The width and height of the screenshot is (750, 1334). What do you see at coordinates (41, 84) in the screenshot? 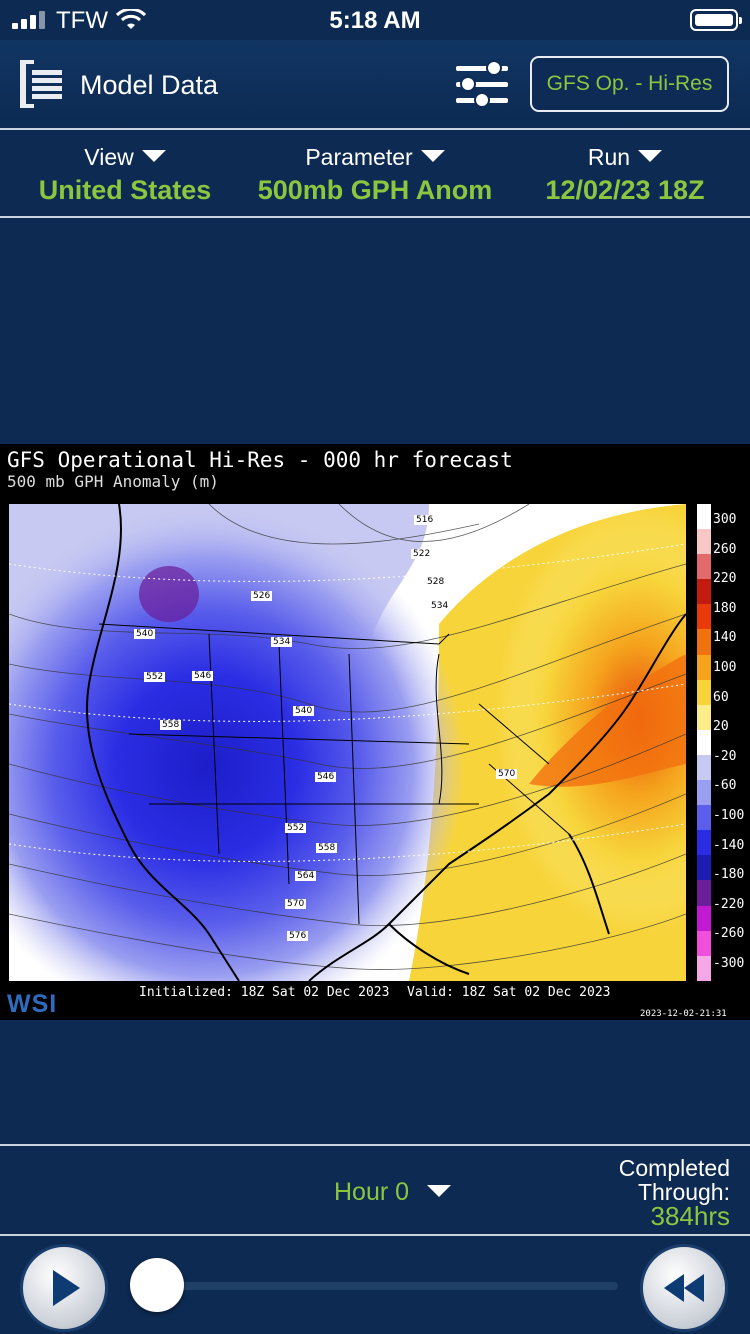
I see `menu-icon` at bounding box center [41, 84].